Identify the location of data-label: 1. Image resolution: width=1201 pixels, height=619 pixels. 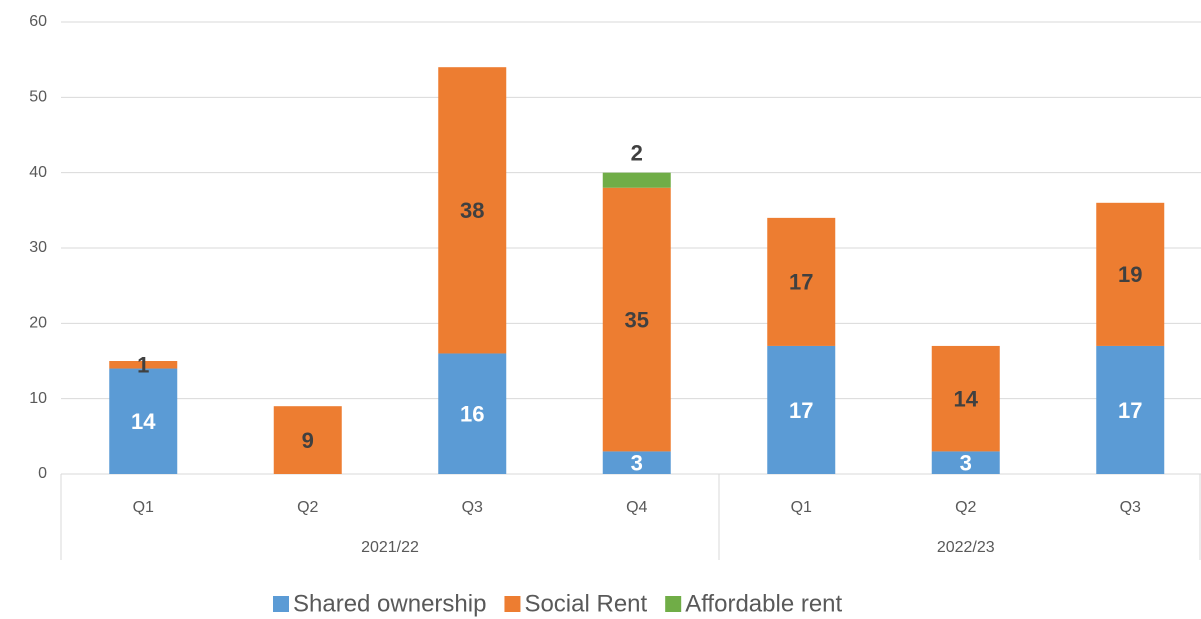
(143, 365).